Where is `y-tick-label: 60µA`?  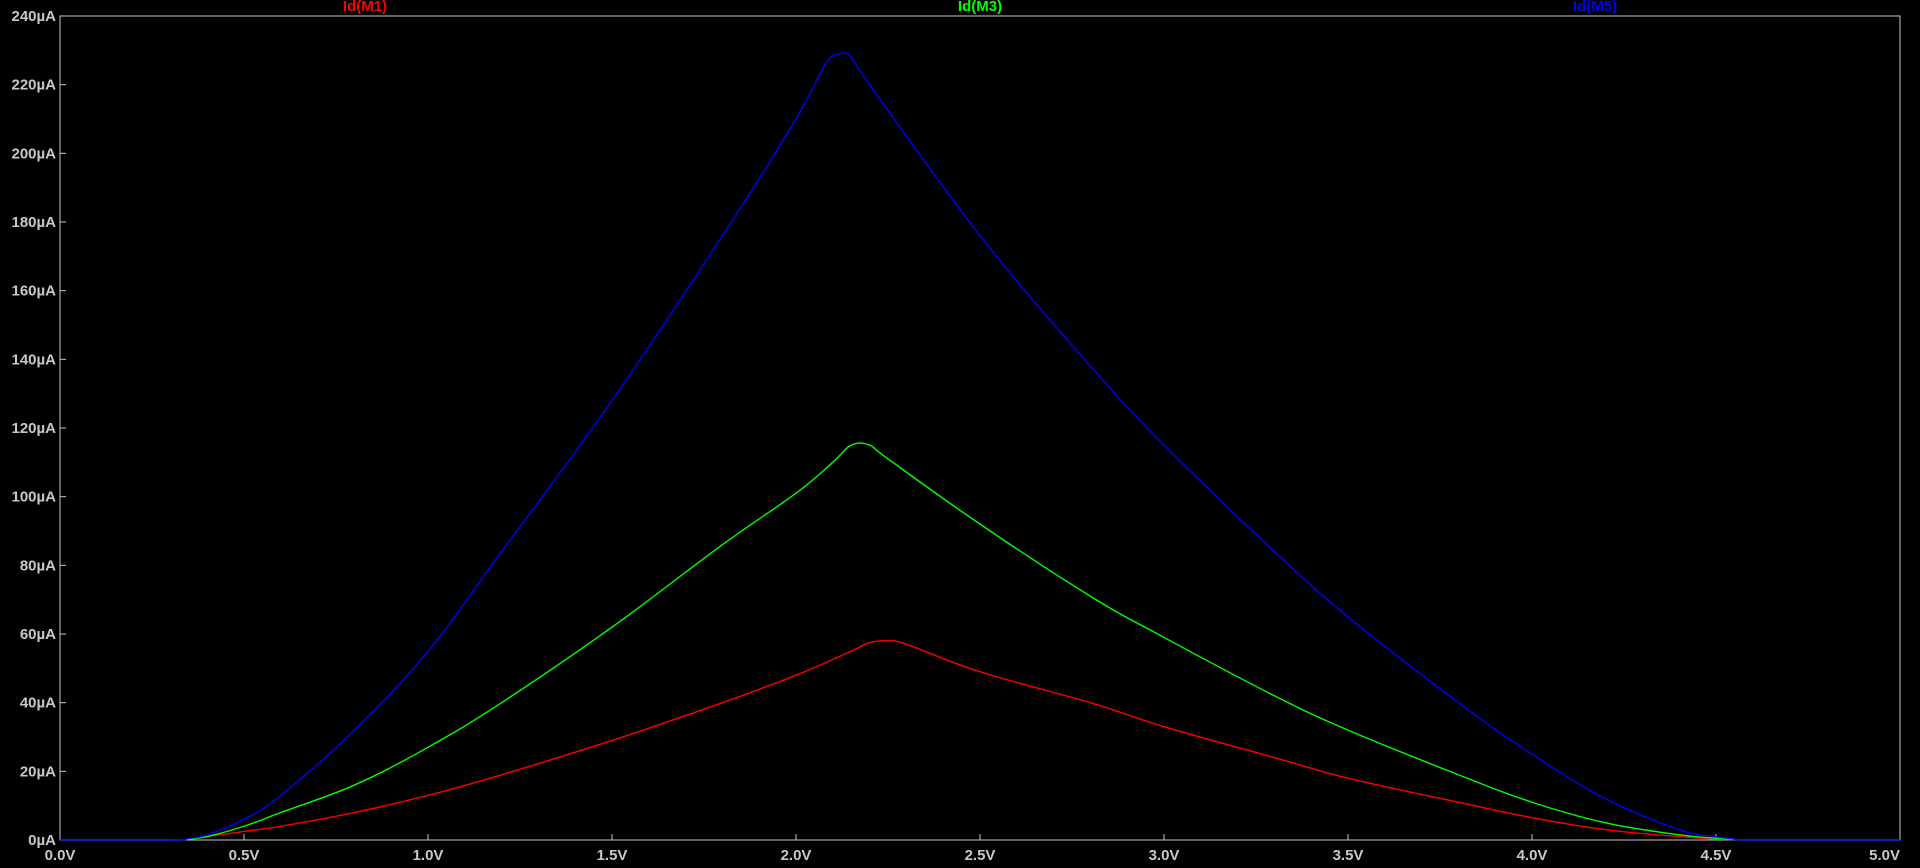
y-tick-label: 60µA is located at coordinates (38, 634).